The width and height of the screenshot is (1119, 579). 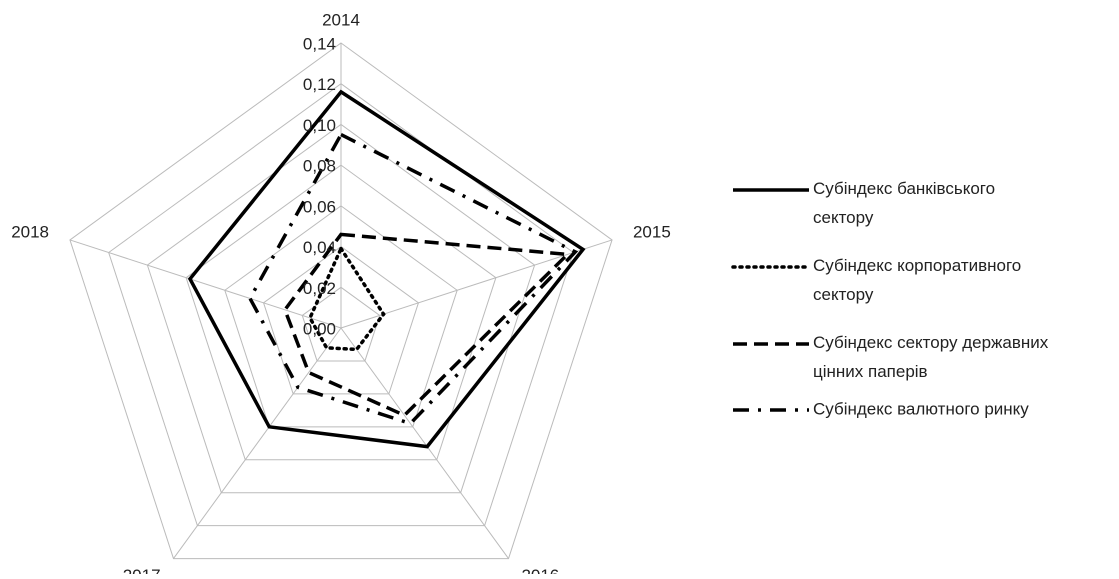 I want to click on legend-label: Субіндекс валютного ринку, so click(x=921, y=408).